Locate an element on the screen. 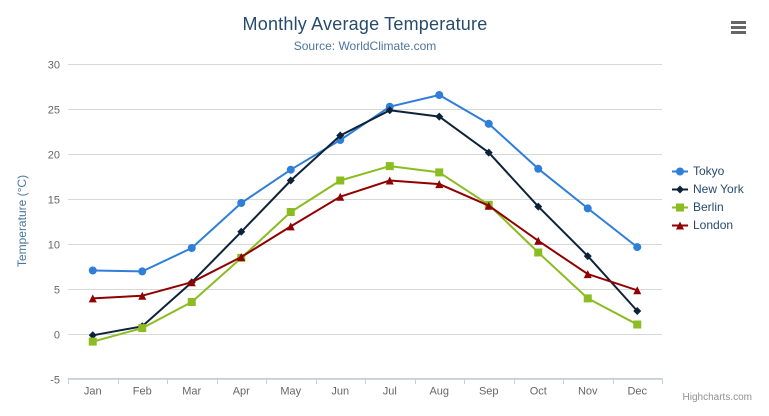 The width and height of the screenshot is (769, 416). legend-label: London is located at coordinates (713, 225).